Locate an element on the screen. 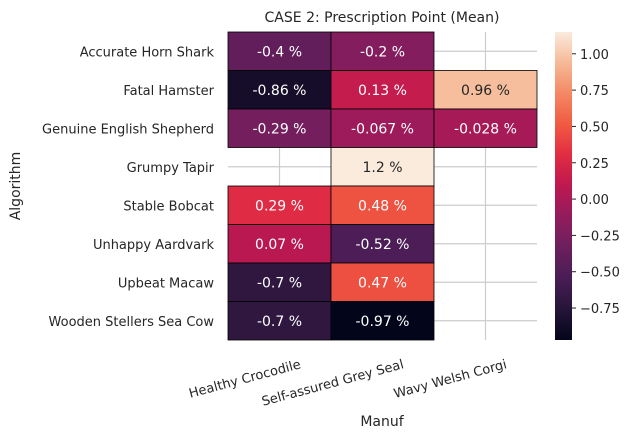  y-axis-label: Algorithm is located at coordinates (16, 186).